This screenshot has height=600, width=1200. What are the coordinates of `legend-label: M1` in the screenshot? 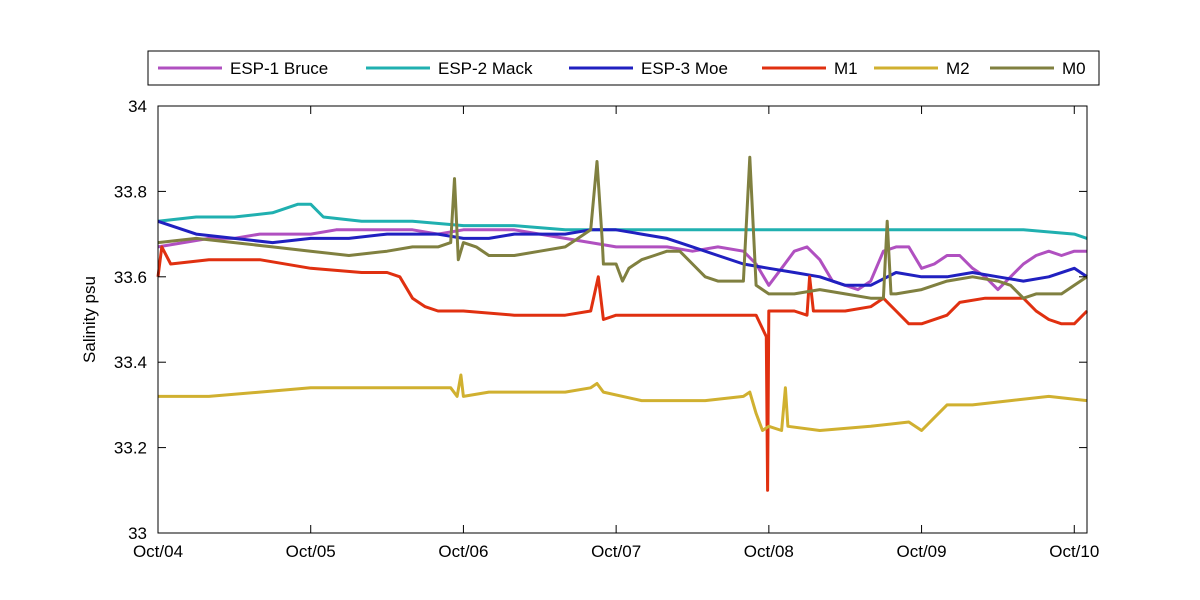 It's located at (846, 68).